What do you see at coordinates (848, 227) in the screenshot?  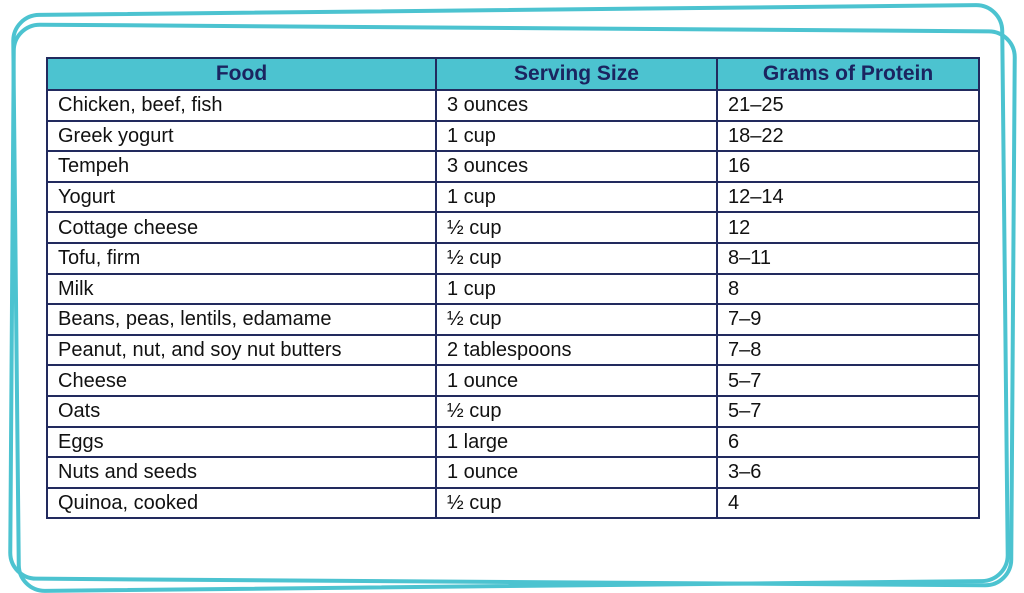 I see `protein-grams-cell: 12` at bounding box center [848, 227].